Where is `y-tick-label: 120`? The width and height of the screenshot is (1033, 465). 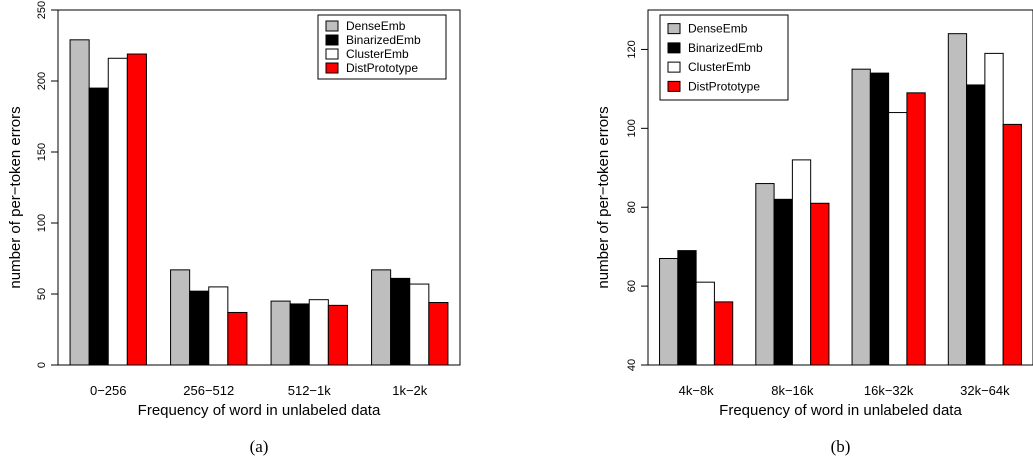 y-tick-label: 120 is located at coordinates (632, 49).